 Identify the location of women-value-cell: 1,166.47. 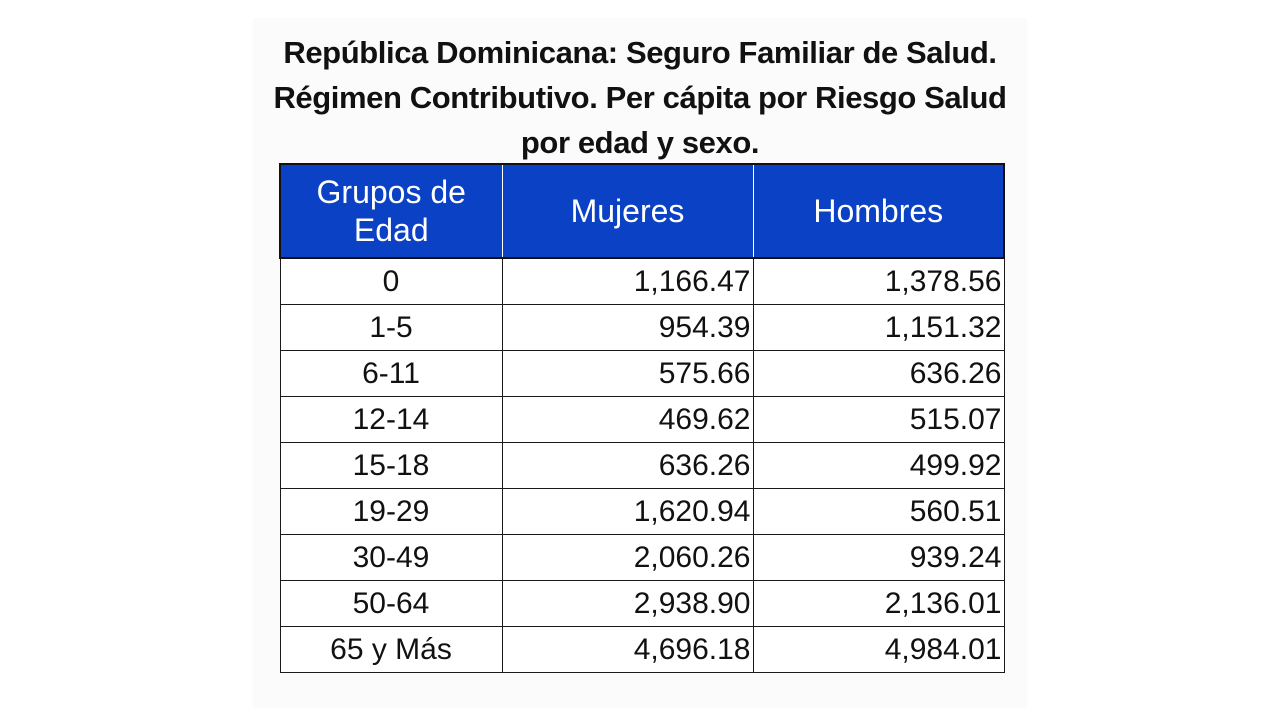
(627, 281).